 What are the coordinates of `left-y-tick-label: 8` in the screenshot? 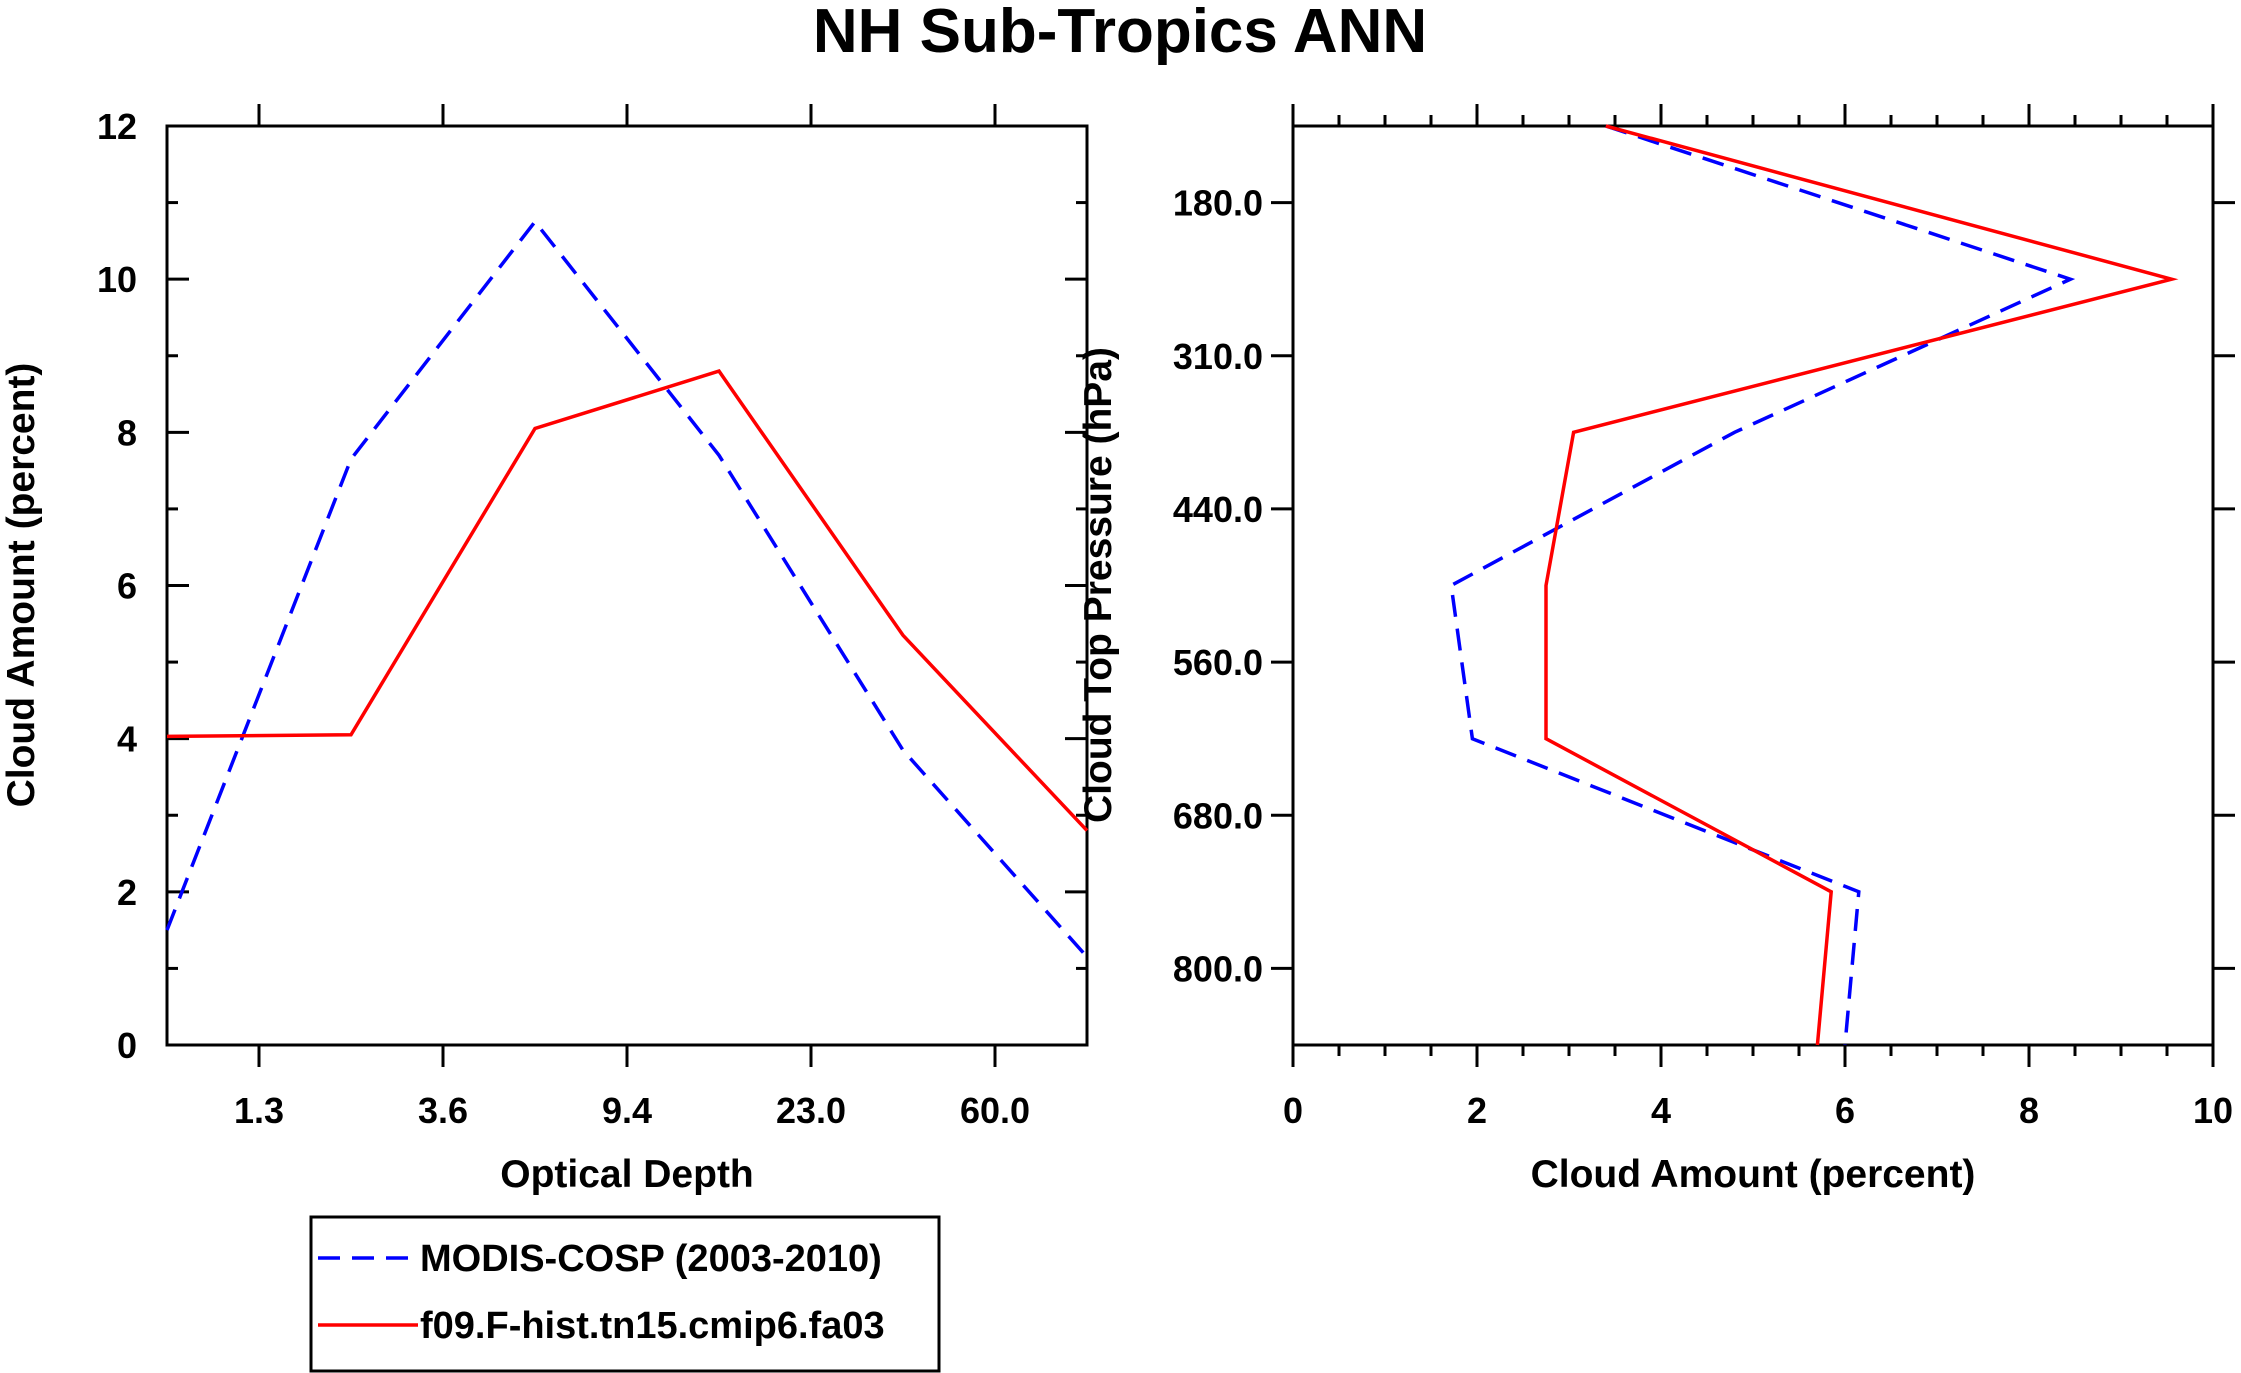 It's located at (127, 432).